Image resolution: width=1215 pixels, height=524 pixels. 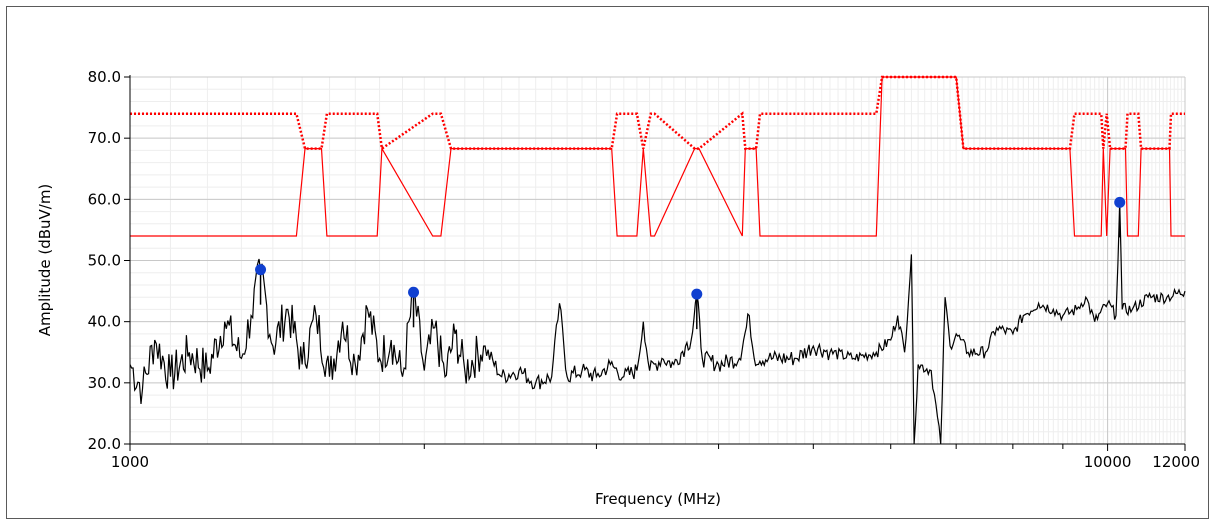 I want to click on x-tick-label: 1000, so click(x=130, y=462).